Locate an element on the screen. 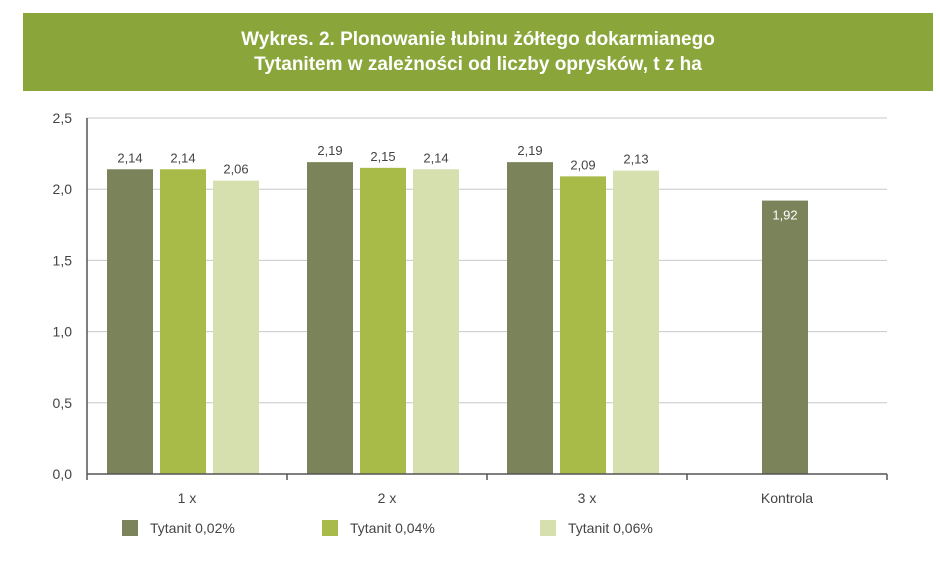 This screenshot has height=564, width=940. y-tick-label: 1,0 is located at coordinates (63, 332).